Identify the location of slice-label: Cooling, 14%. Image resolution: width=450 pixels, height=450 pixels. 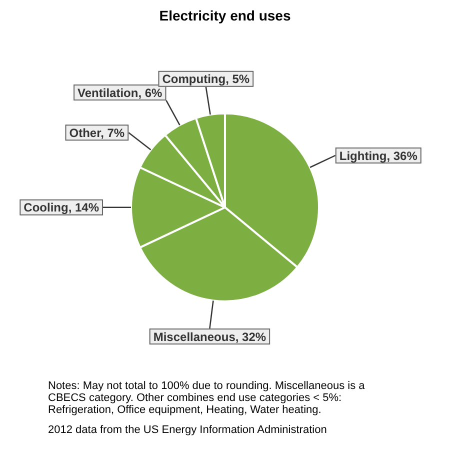
(62, 207).